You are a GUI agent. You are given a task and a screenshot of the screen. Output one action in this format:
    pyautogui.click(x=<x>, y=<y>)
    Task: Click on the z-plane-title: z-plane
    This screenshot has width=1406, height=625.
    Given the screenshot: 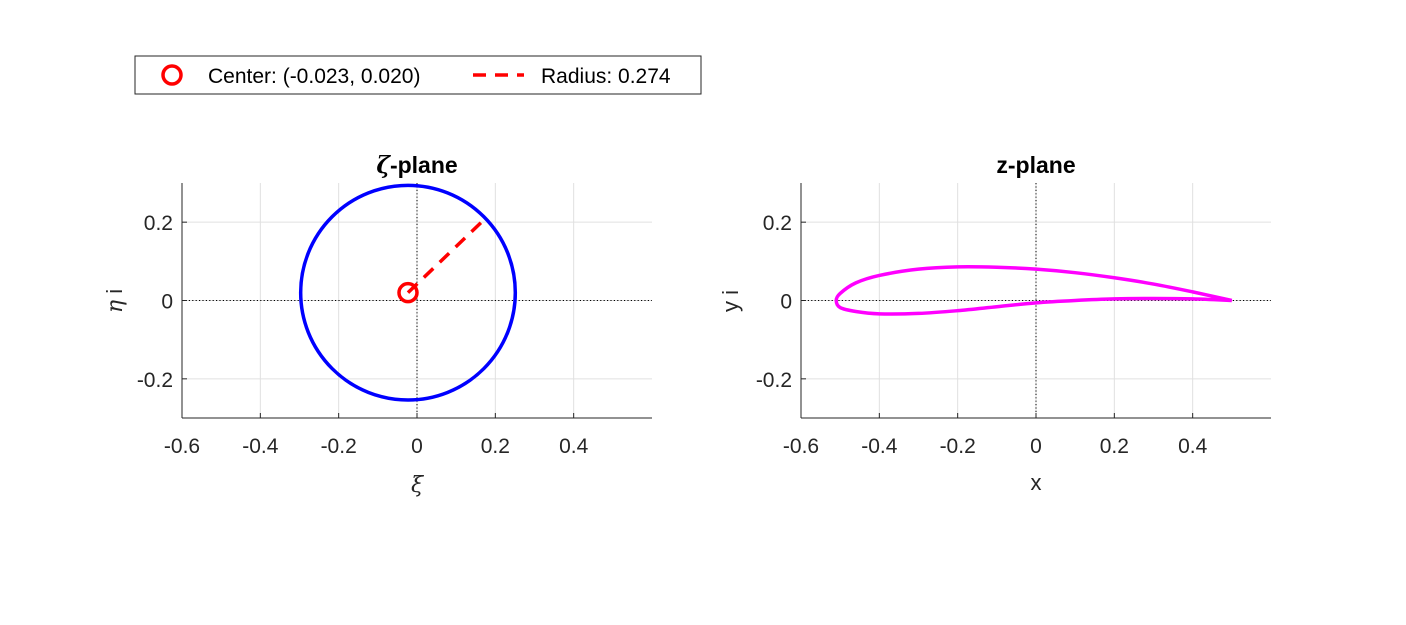 What is the action you would take?
    pyautogui.click(x=1035, y=165)
    